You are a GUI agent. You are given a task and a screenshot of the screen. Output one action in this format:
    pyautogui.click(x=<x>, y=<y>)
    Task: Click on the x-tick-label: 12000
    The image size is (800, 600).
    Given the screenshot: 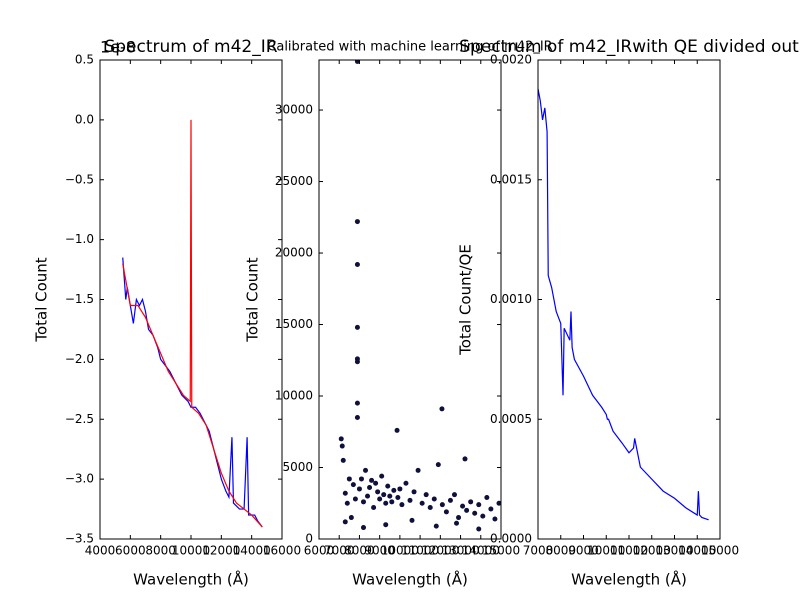 What is the action you would take?
    pyautogui.click(x=440, y=551)
    